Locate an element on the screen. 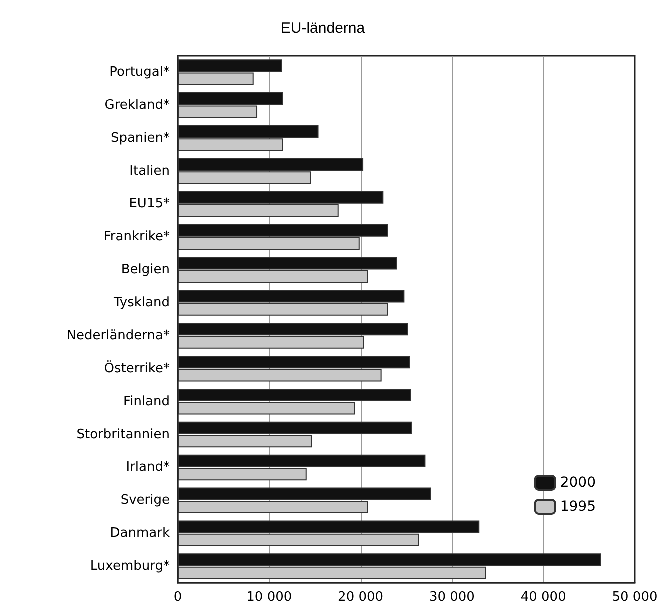 The width and height of the screenshot is (671, 615). y-tick-label: Spanien* is located at coordinates (140, 138).